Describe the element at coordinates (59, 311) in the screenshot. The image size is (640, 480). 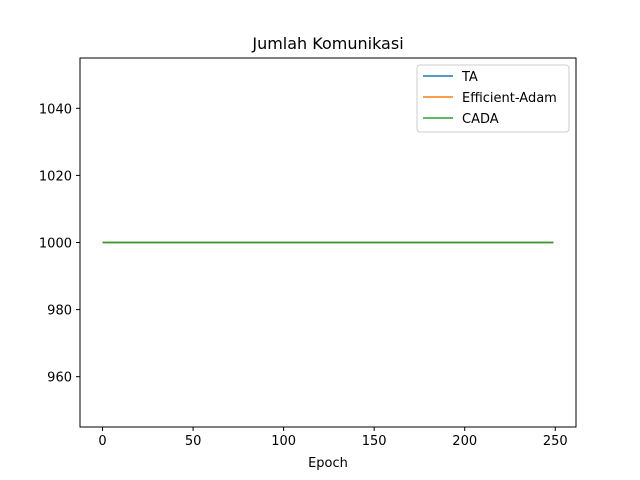
I see `y-tick-label: 980` at that location.